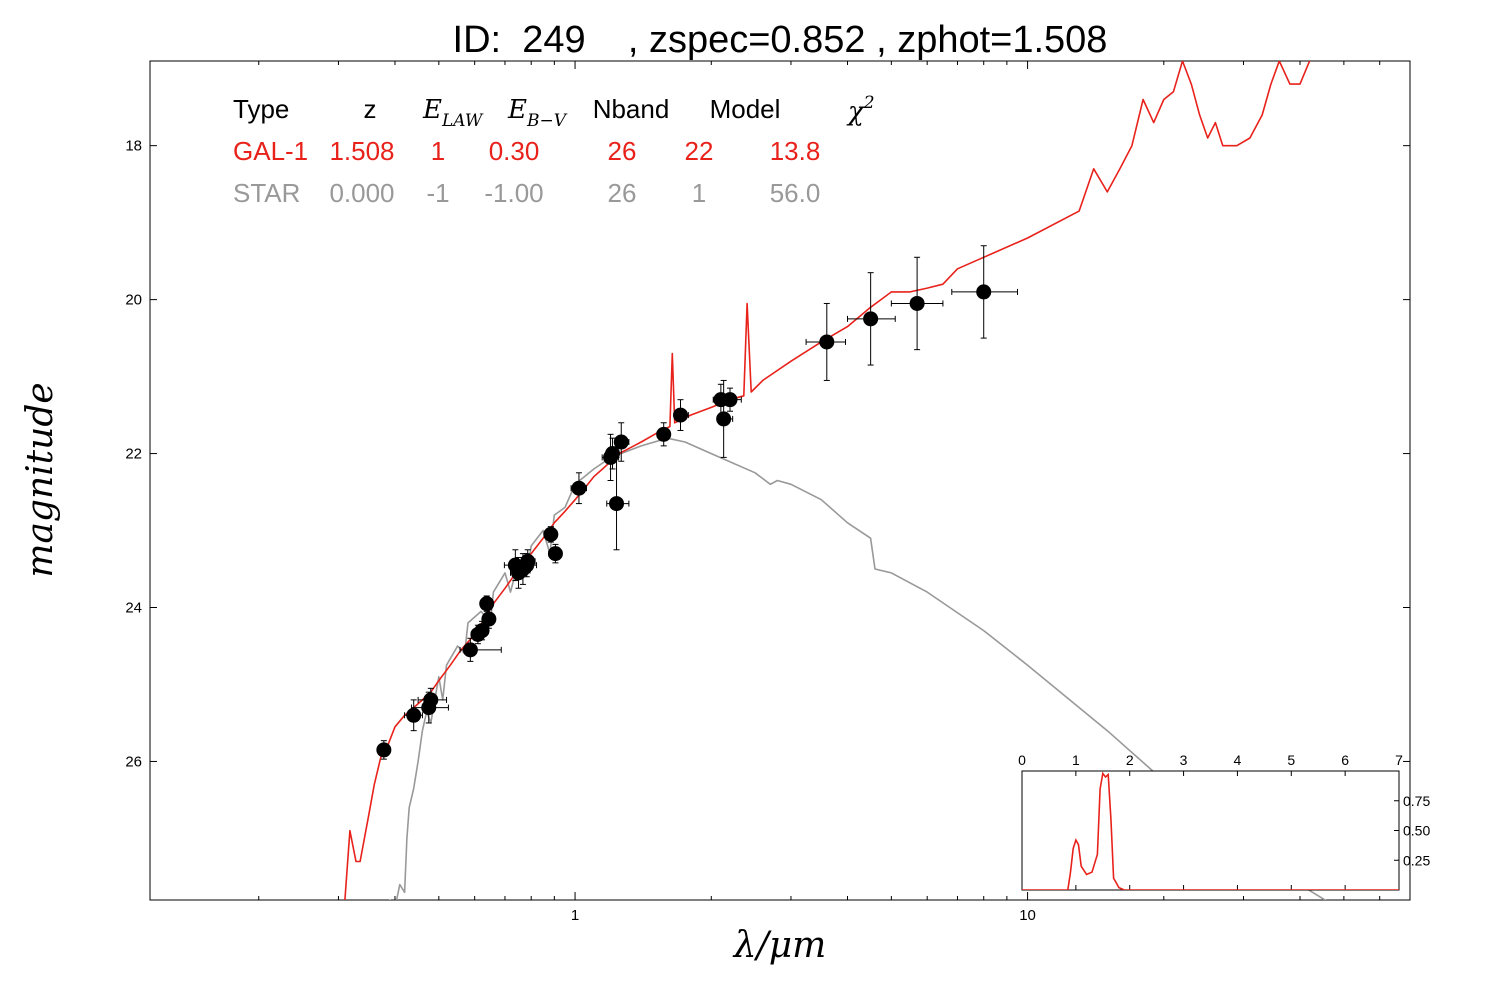 This screenshot has width=1500, height=1000. What do you see at coordinates (133, 761) in the screenshot?
I see `y-tick-label: 26` at bounding box center [133, 761].